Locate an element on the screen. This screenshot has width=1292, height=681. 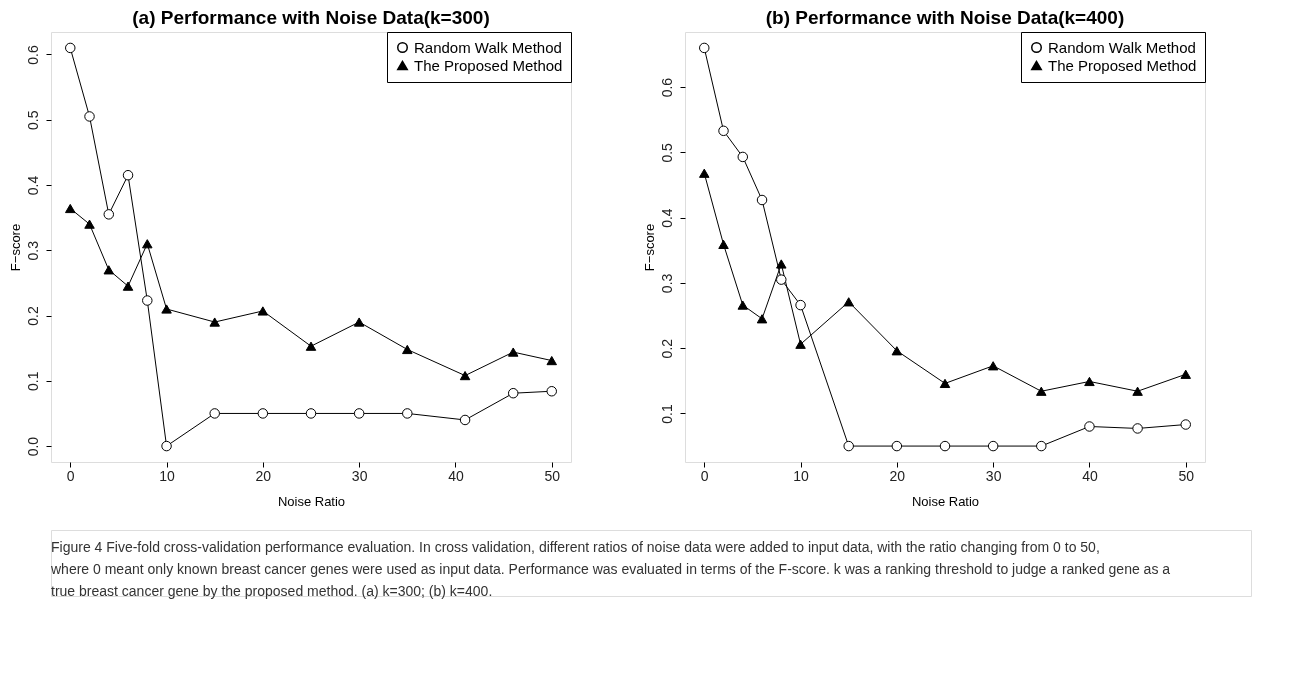
chart-title: (b) Performance with Noise Data(k=400) is located at coordinates (945, 17).